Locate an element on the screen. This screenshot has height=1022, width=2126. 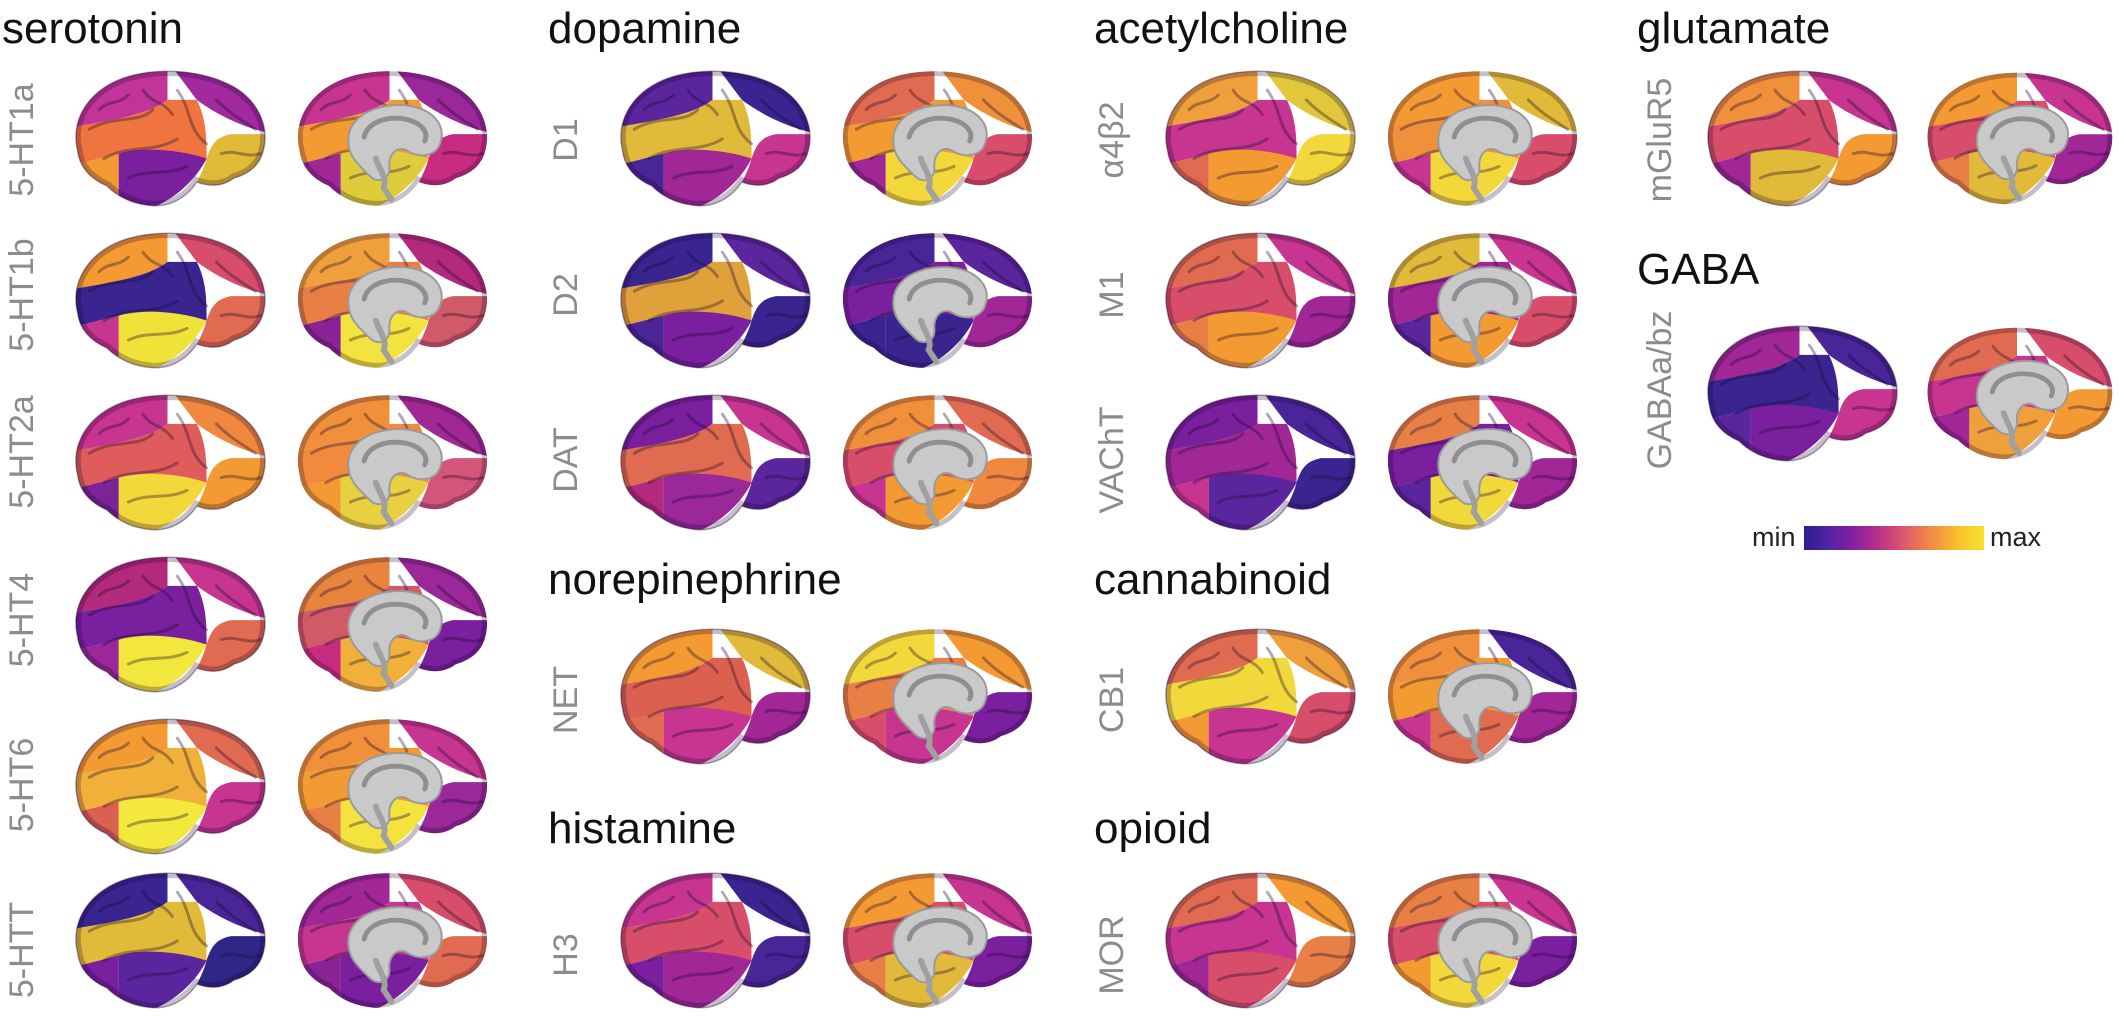
brain-lateral-dat is located at coordinates (715, 462).